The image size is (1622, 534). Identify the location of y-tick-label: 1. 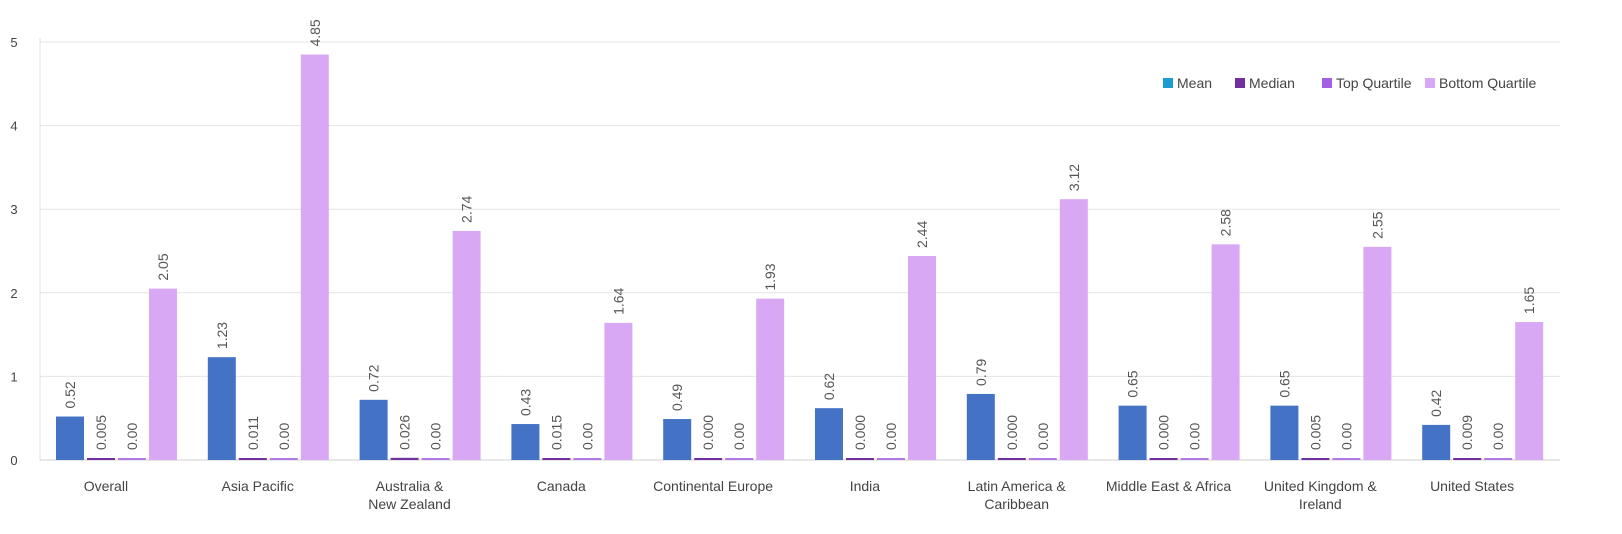
(13, 376).